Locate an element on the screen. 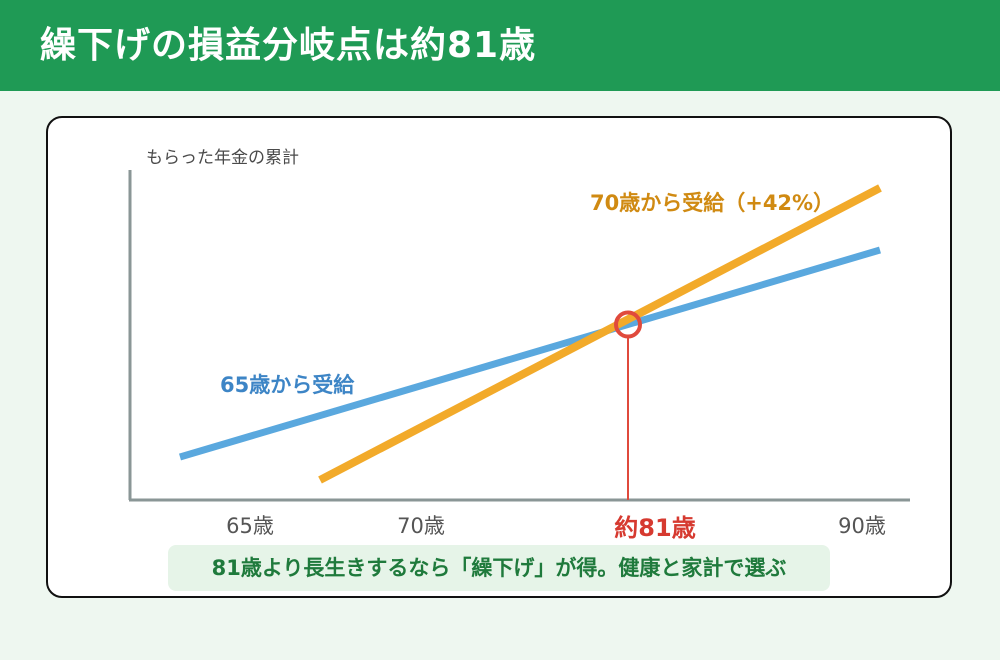  series-label-70: 70歳から受給（+42%） is located at coordinates (712, 203).